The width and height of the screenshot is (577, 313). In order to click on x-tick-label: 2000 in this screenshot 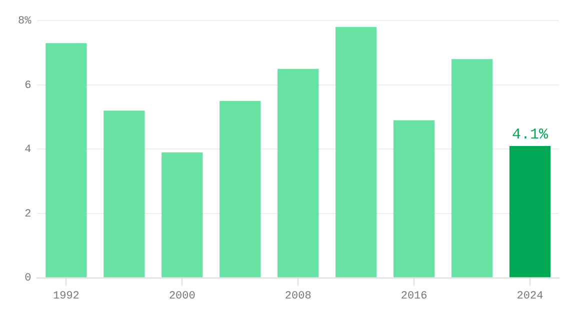, I will do `click(182, 296)`.